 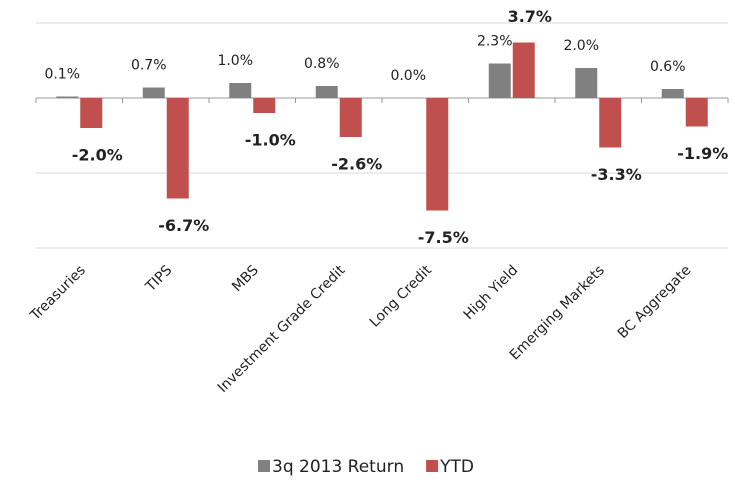 What do you see at coordinates (97, 155) in the screenshot?
I see `data-label: -2.0%` at bounding box center [97, 155].